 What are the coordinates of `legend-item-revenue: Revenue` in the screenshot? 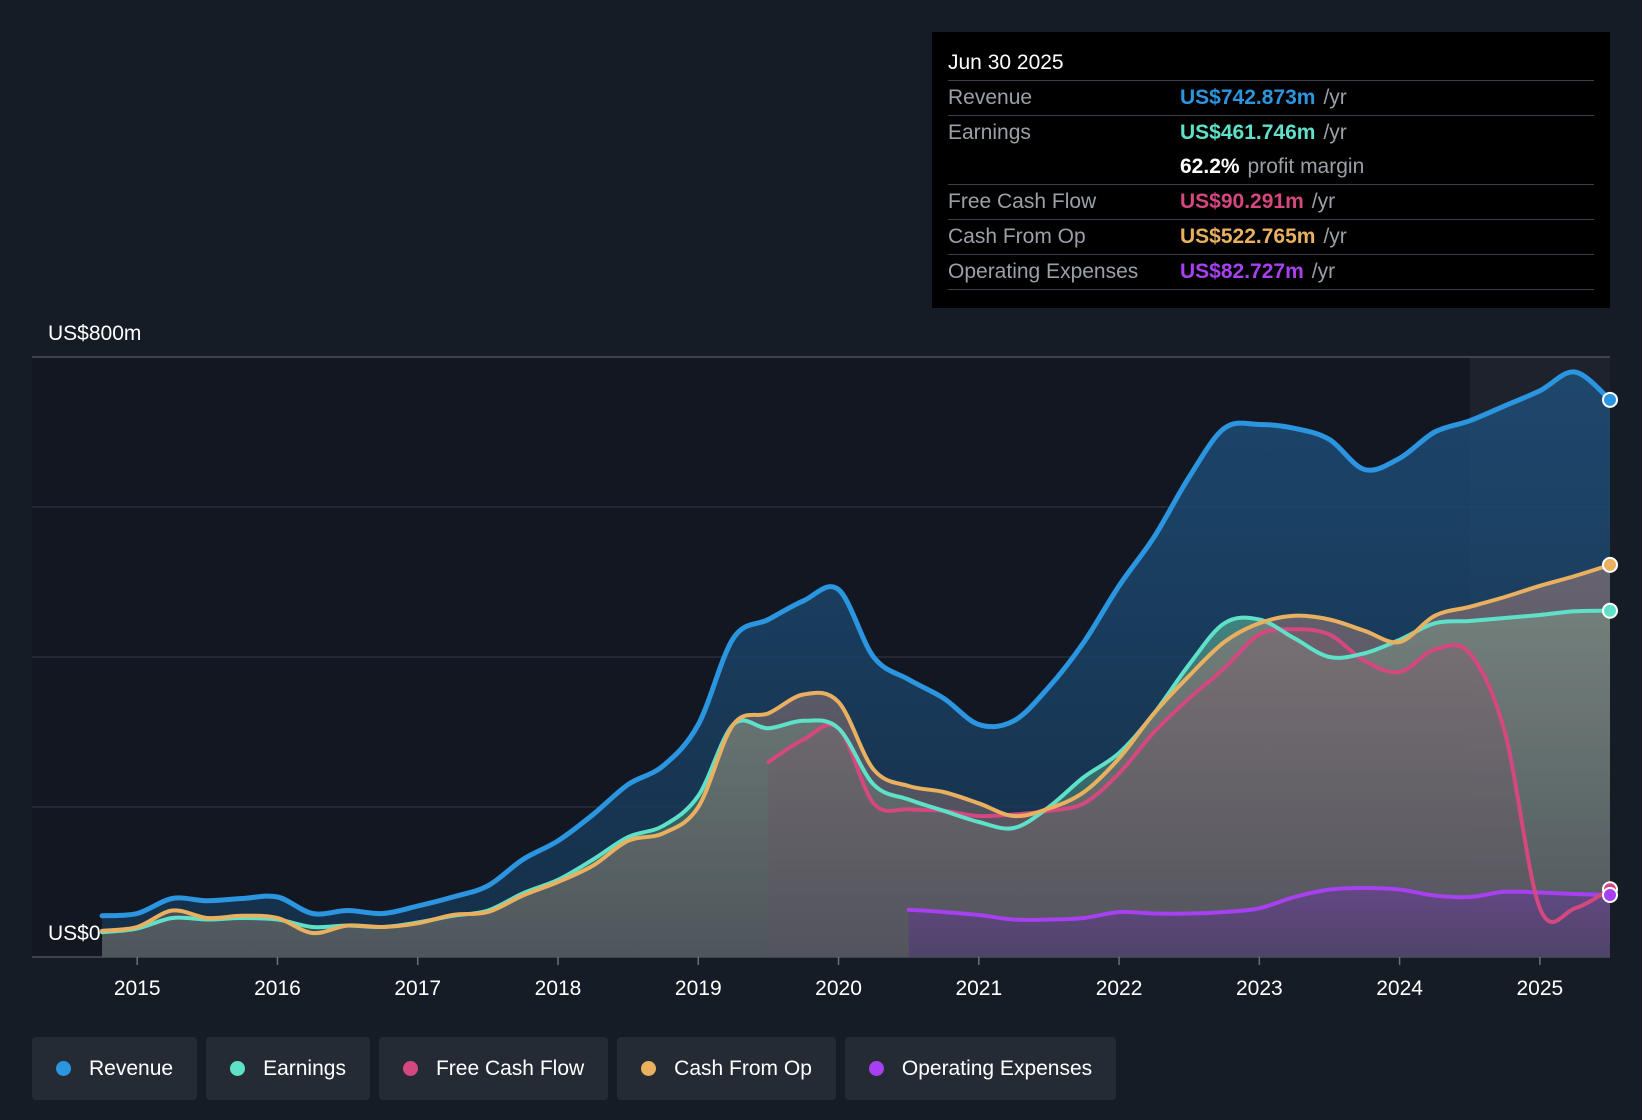 It's located at (115, 1068).